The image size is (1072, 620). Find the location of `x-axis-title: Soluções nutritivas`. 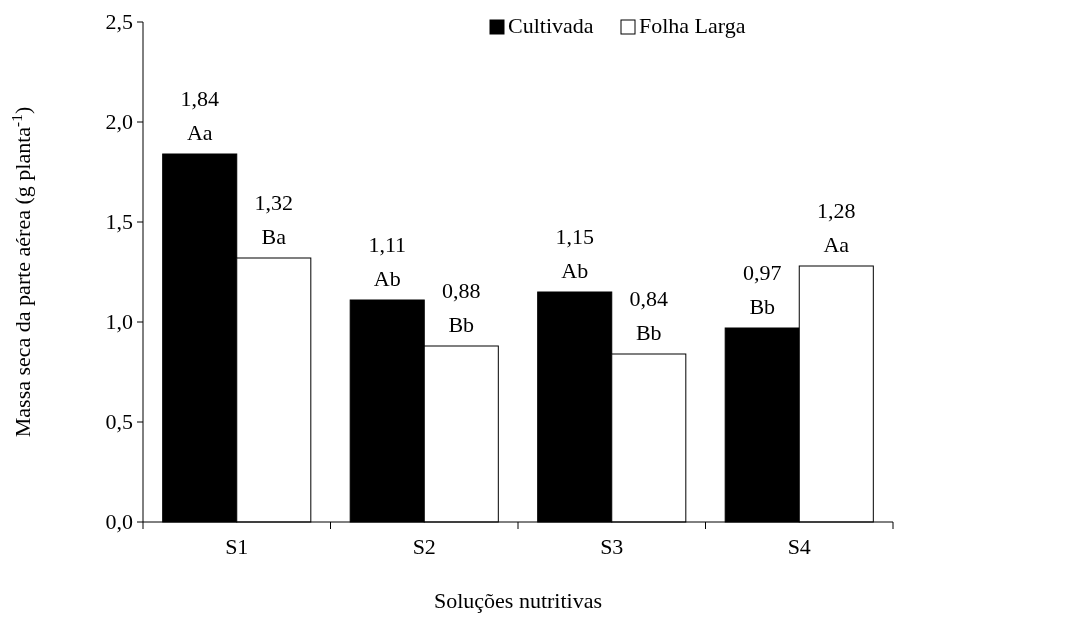

x-axis-title: Soluções nutritivas is located at coordinates (518, 600).